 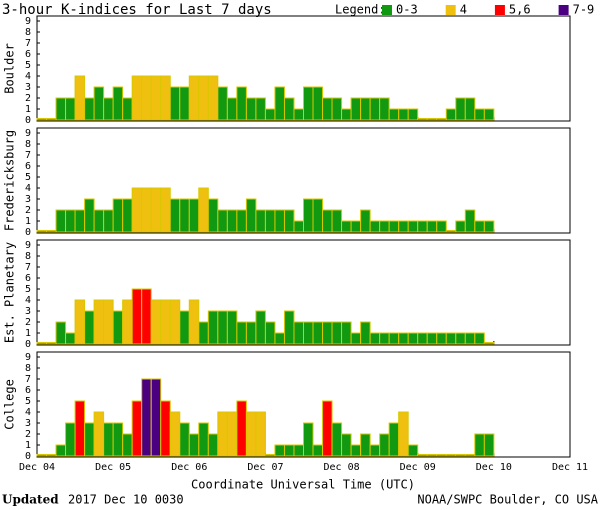 What do you see at coordinates (28, 423) in the screenshot?
I see `y-tick-label: 3` at bounding box center [28, 423].